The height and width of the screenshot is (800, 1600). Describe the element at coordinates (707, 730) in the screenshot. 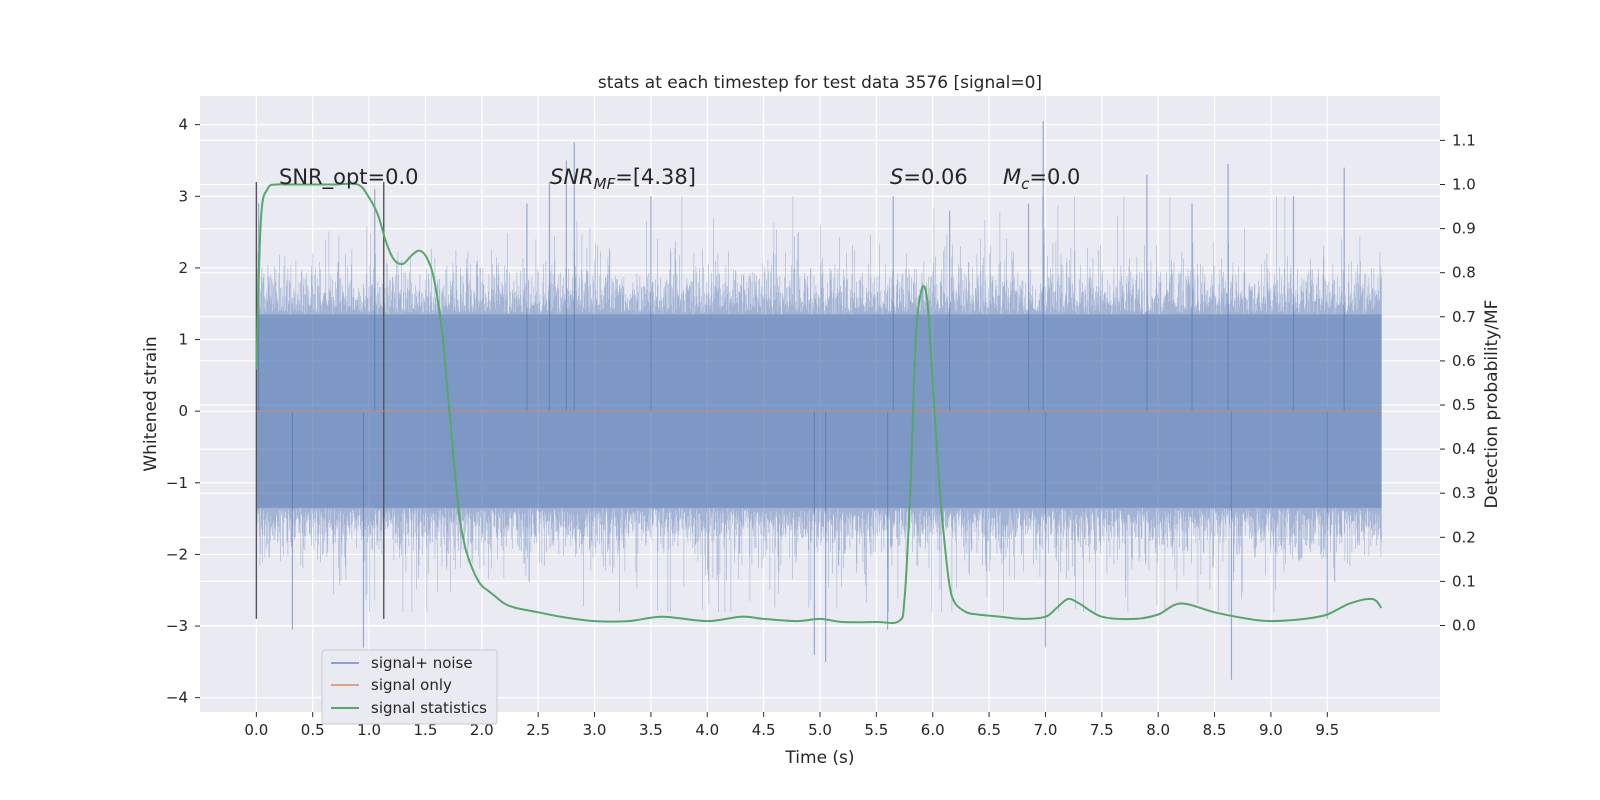

I see `x-tick-label: 4.0` at that location.